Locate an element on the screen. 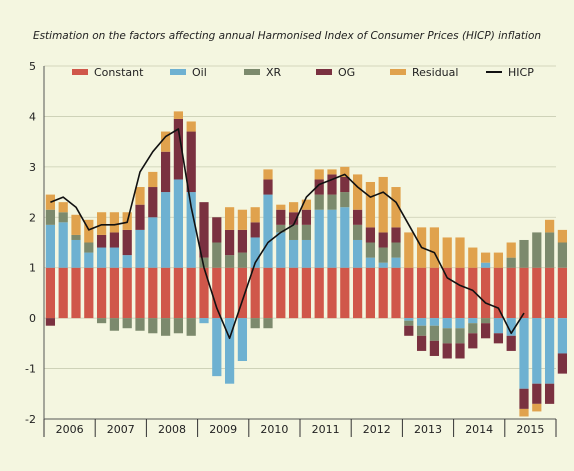 This screenshot has width=574, height=471. legend-swatch-residual is located at coordinates (398, 72).